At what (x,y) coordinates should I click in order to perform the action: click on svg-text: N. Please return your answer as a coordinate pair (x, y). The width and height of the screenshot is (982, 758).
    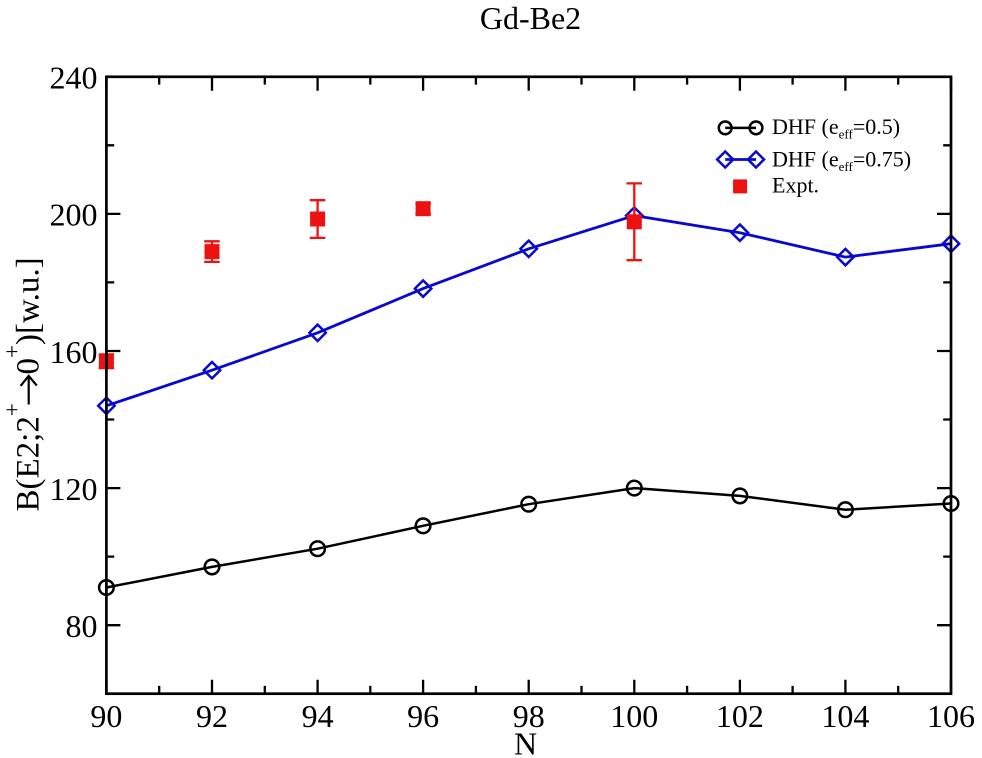
    Looking at the image, I should click on (525, 742).